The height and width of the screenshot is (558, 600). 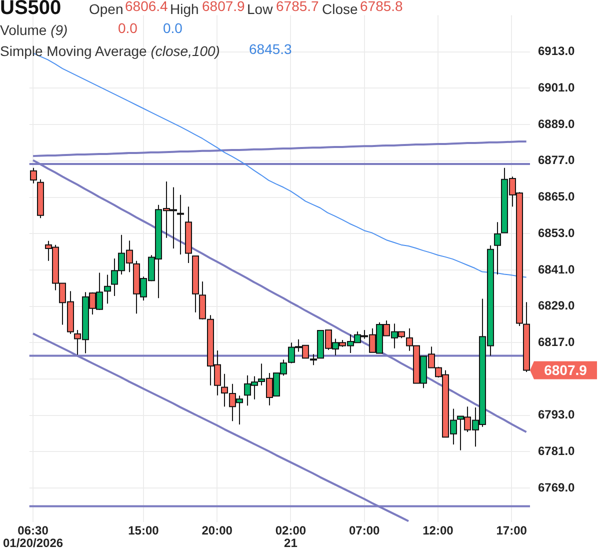 What do you see at coordinates (184, 9) in the screenshot?
I see `annotation: High` at bounding box center [184, 9].